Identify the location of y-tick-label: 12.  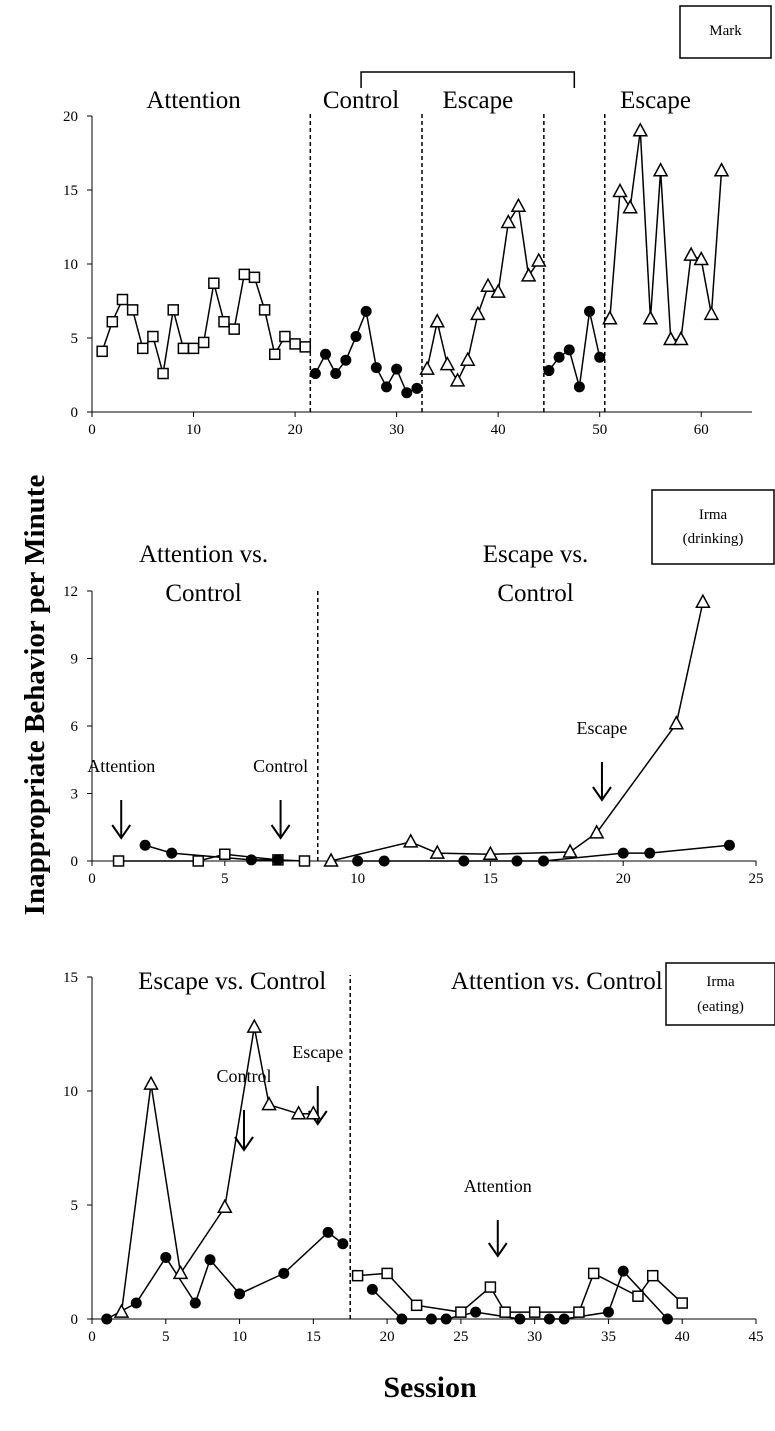
(70, 592).